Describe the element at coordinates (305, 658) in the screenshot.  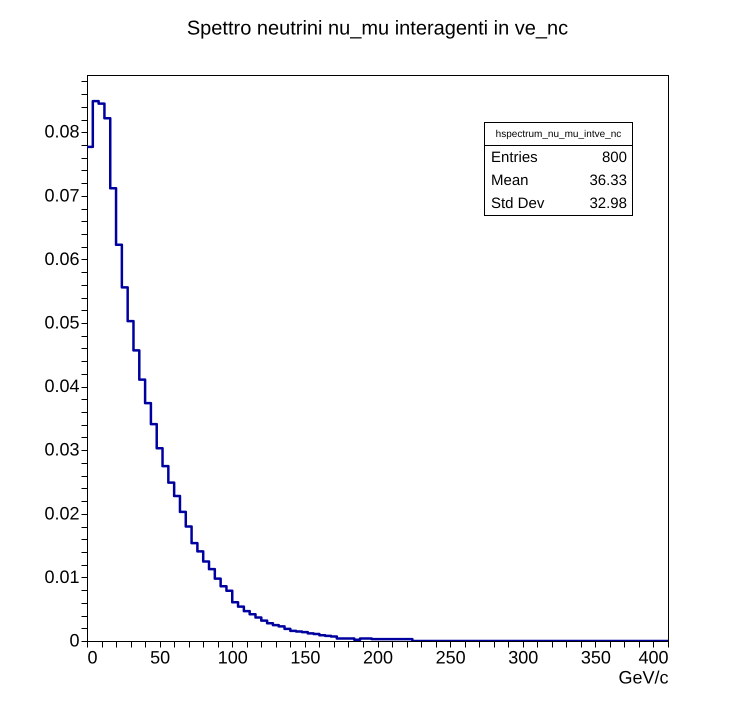
I see `x-tick-label: 150` at that location.